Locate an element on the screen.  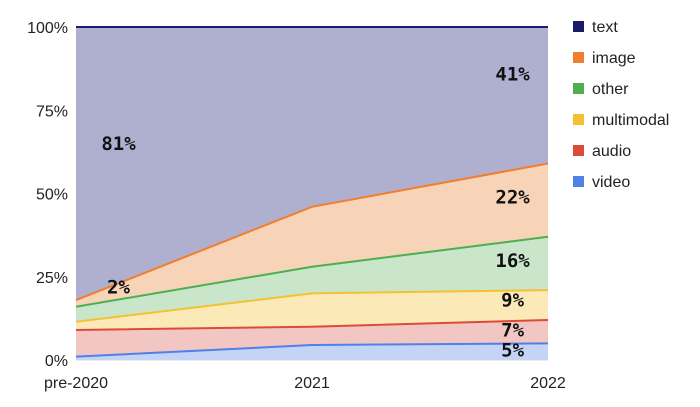
y-axis-ticks: 0% 25% 50% 75% 100% is located at coordinates (47, 195).